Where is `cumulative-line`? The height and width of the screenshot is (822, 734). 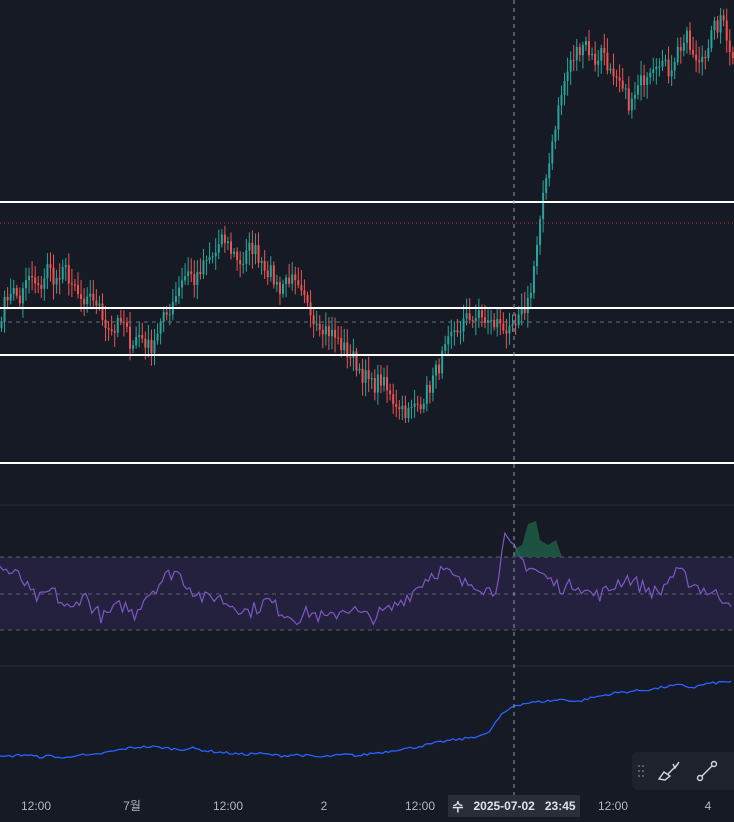
cumulative-line is located at coordinates (366, 719).